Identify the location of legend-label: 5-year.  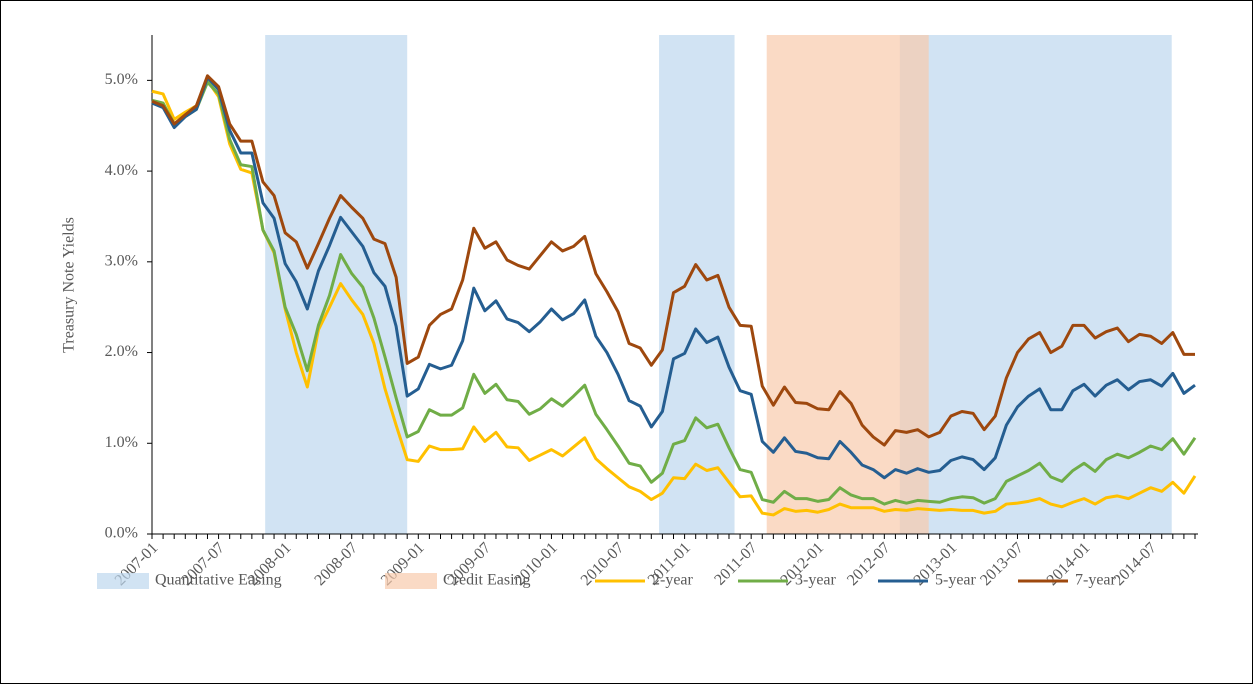
(956, 580).